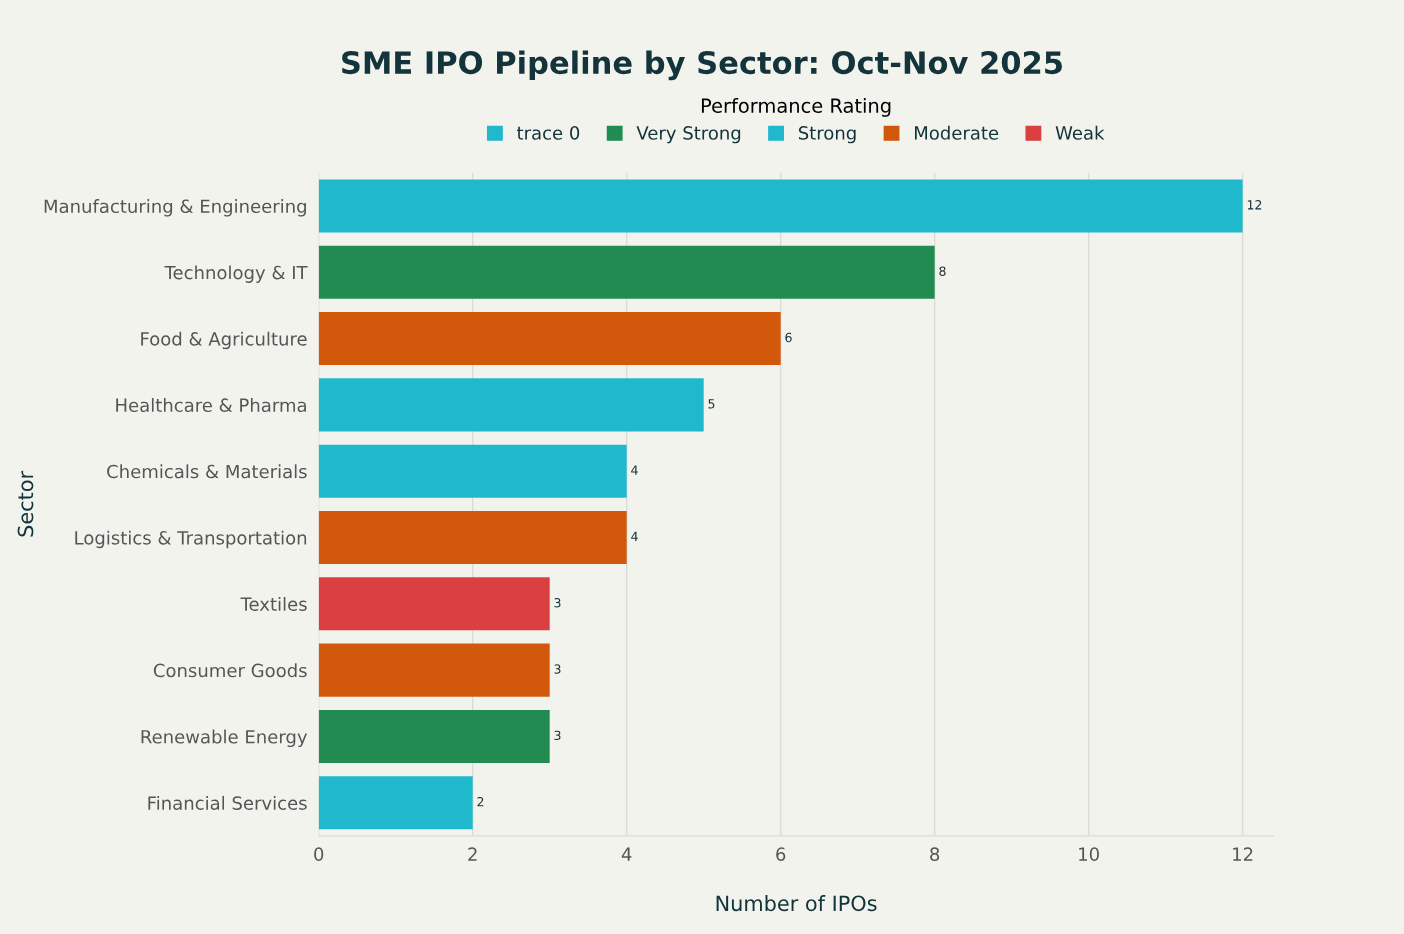  Describe the element at coordinates (1254, 205) in the screenshot. I see `data-label: 12` at that location.